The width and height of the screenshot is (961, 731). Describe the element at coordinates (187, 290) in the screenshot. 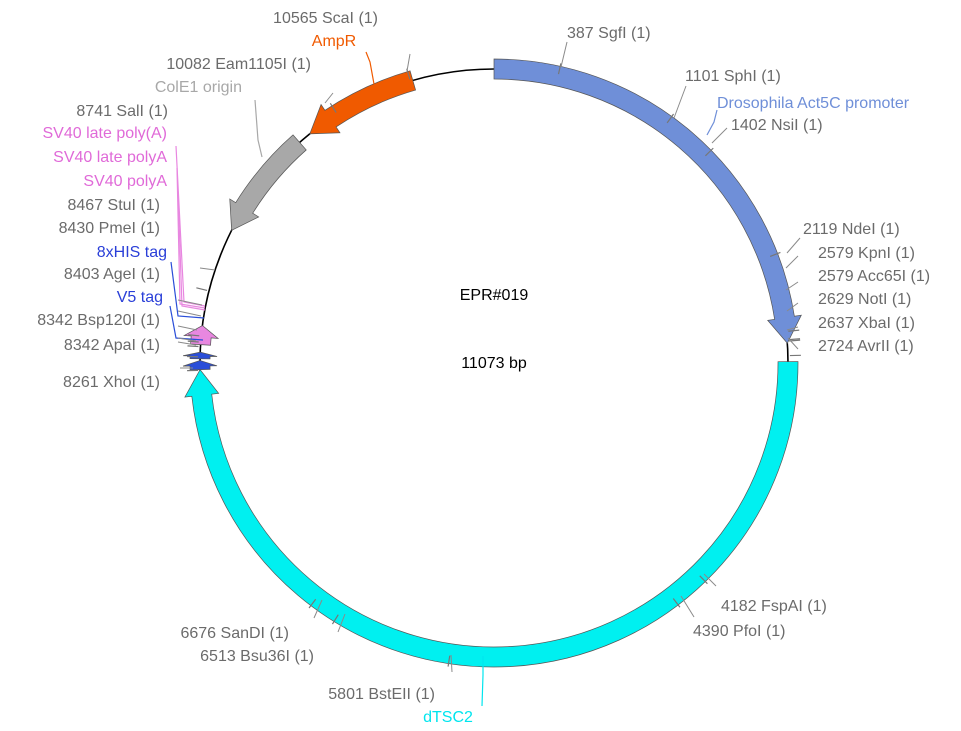

I see `leader-8xhis-tag` at that location.